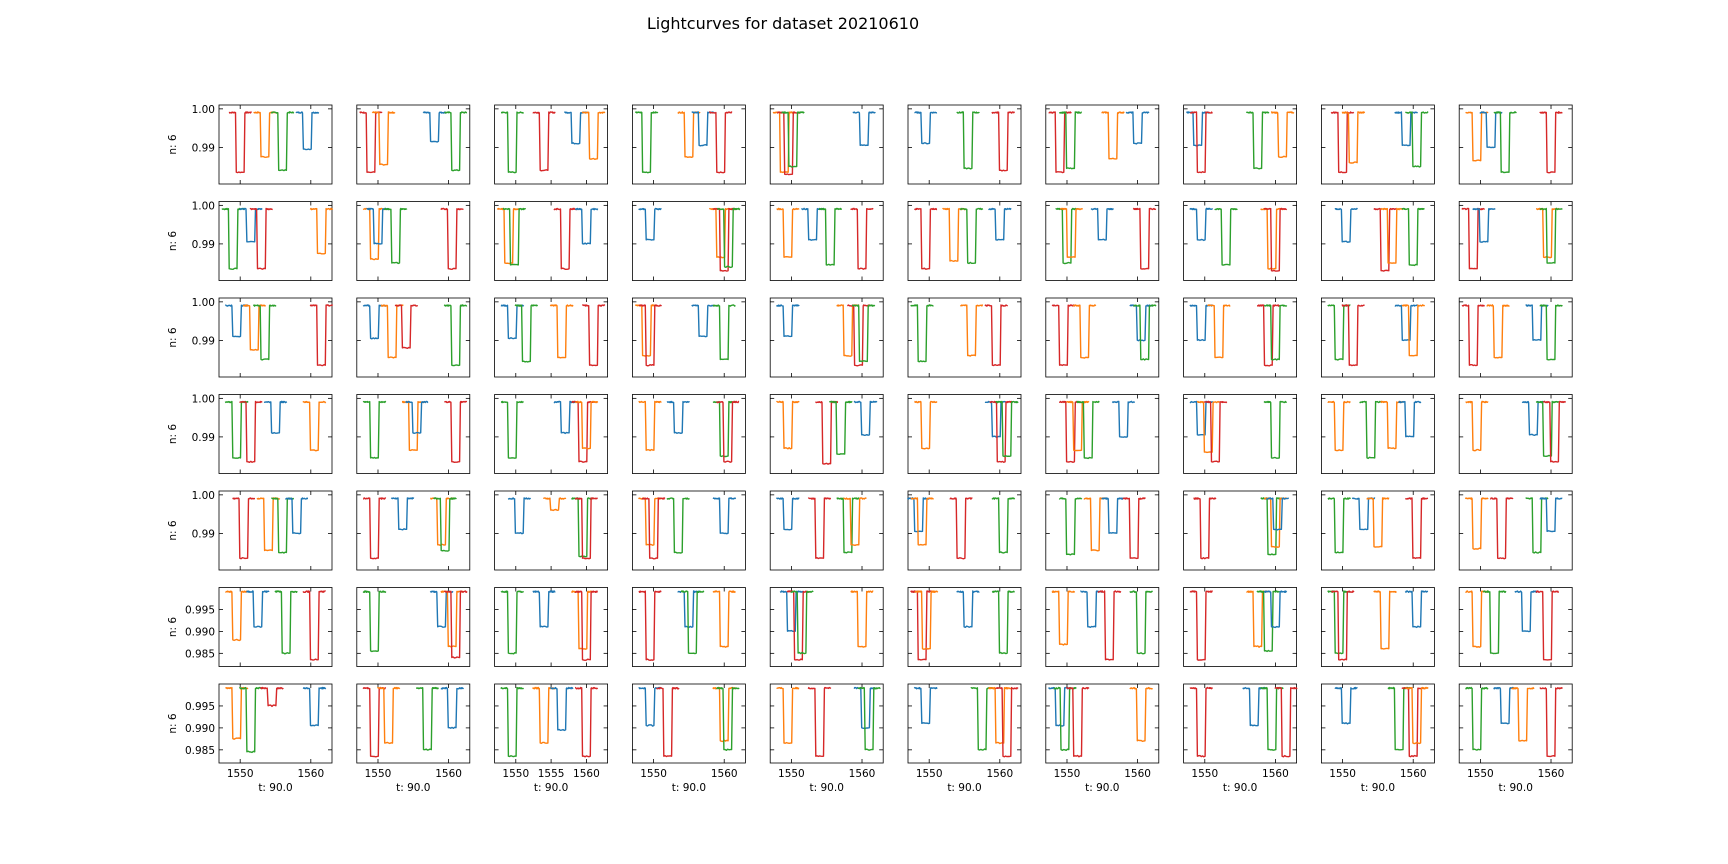  Describe the element at coordinates (1516, 788) in the screenshot. I see `x-axis-label: t: 90.0` at that location.